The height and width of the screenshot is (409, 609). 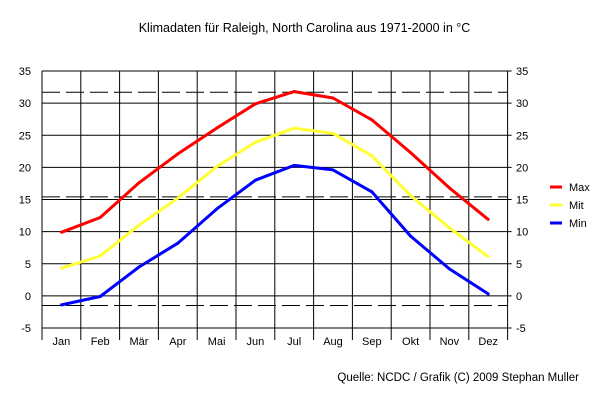 What do you see at coordinates (255, 142) in the screenshot?
I see `data-point-mit-jun` at bounding box center [255, 142].